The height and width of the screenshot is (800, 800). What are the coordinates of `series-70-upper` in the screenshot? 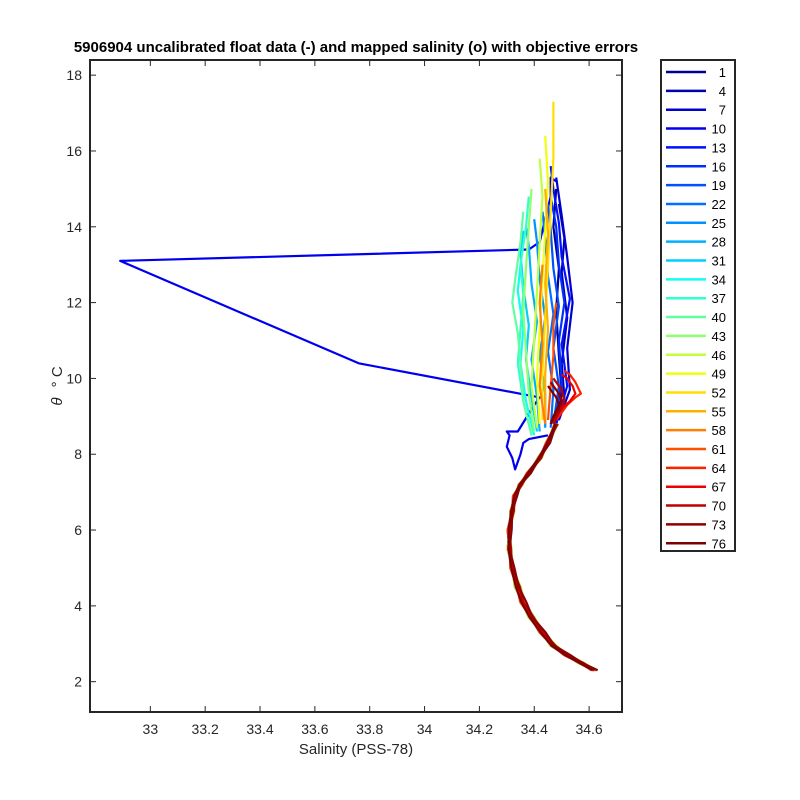 It's located at (559, 401).